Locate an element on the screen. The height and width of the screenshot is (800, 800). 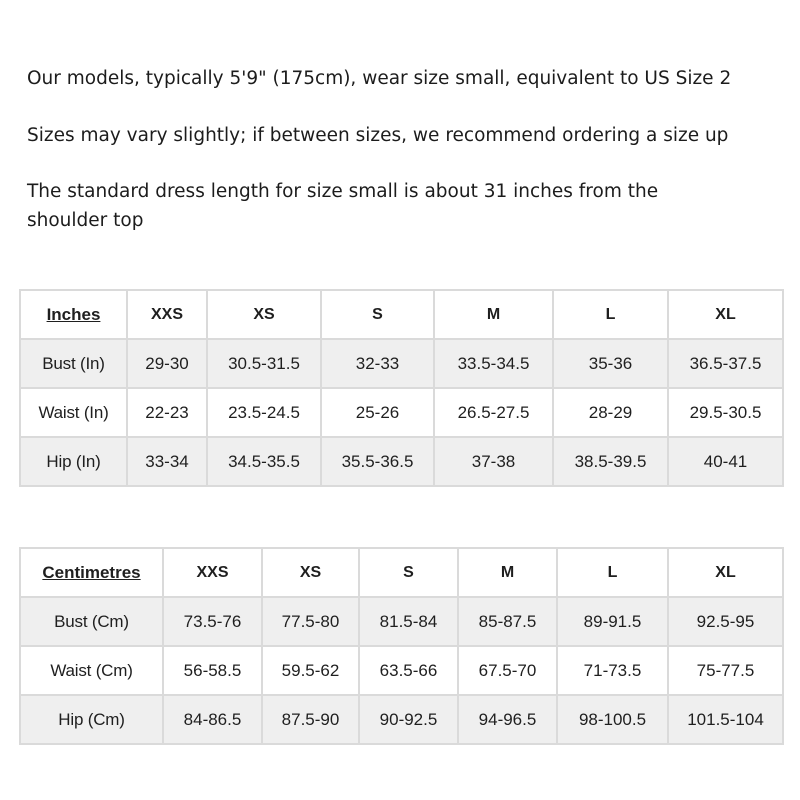
measurement-value: 35-36 is located at coordinates (610, 363).